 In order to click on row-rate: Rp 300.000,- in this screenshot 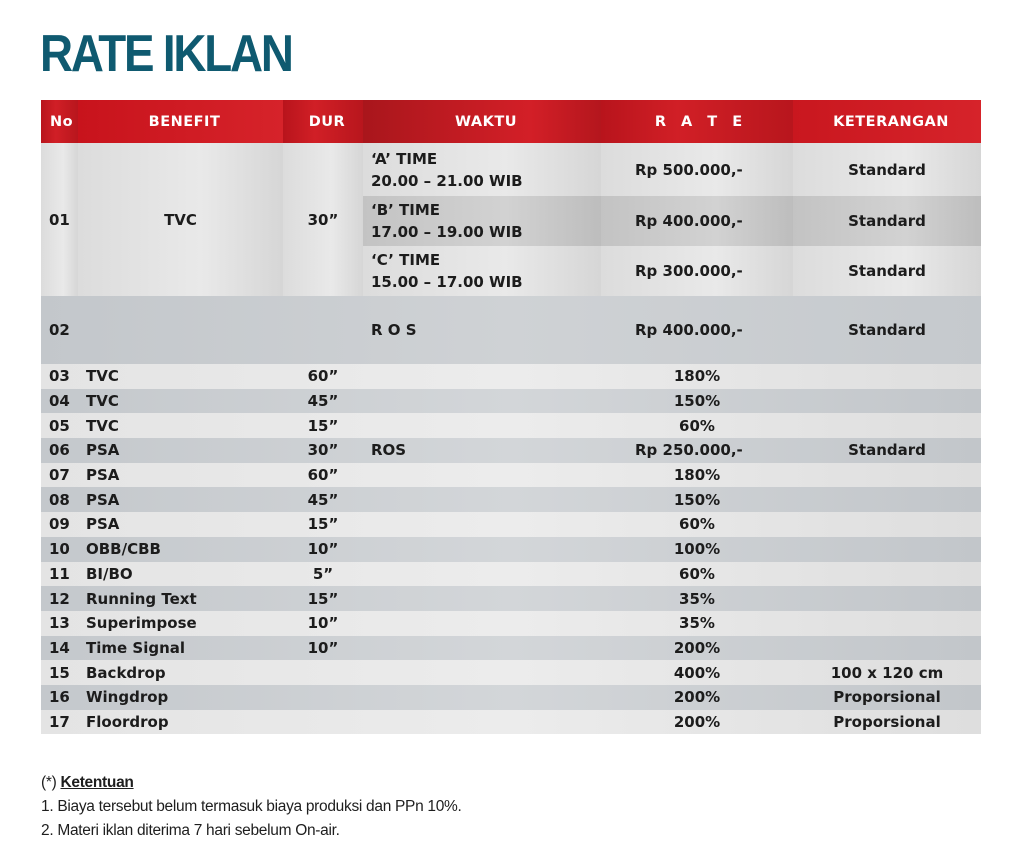, I will do `click(697, 271)`.